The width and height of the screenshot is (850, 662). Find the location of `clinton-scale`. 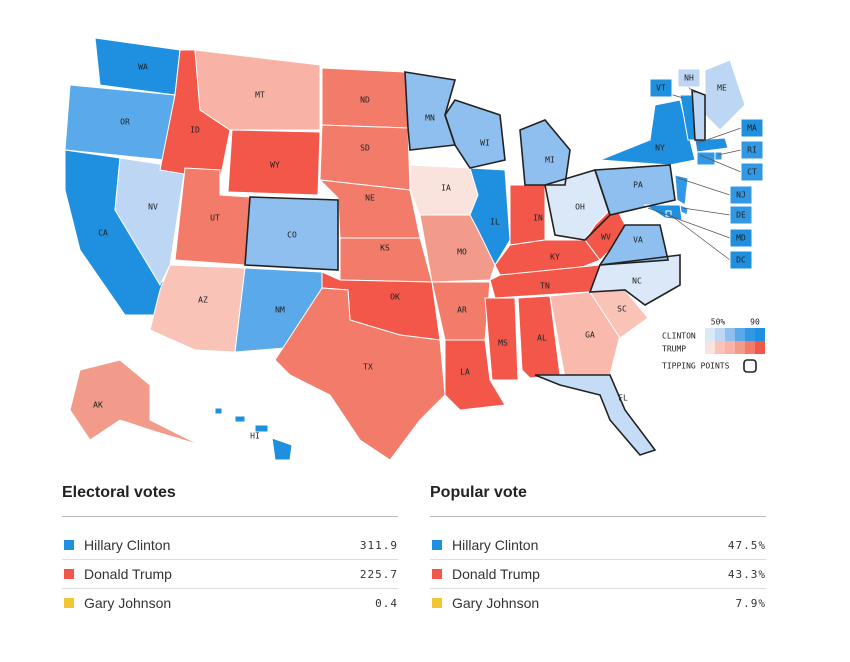

clinton-scale is located at coordinates (735, 334).